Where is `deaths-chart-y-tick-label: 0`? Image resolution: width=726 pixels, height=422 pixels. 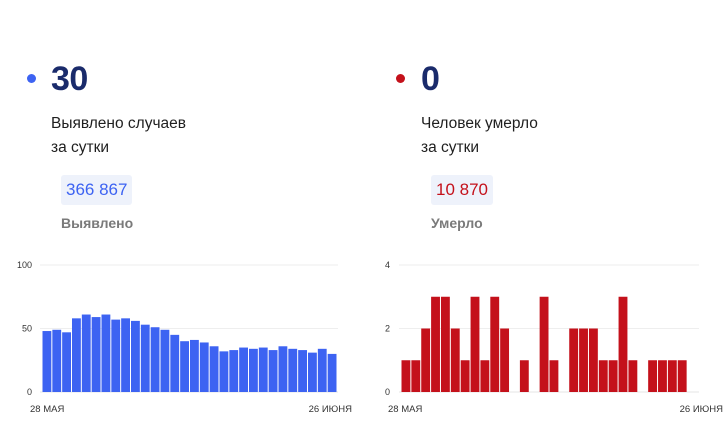
deaths-chart-y-tick-label: 0 is located at coordinates (387, 392).